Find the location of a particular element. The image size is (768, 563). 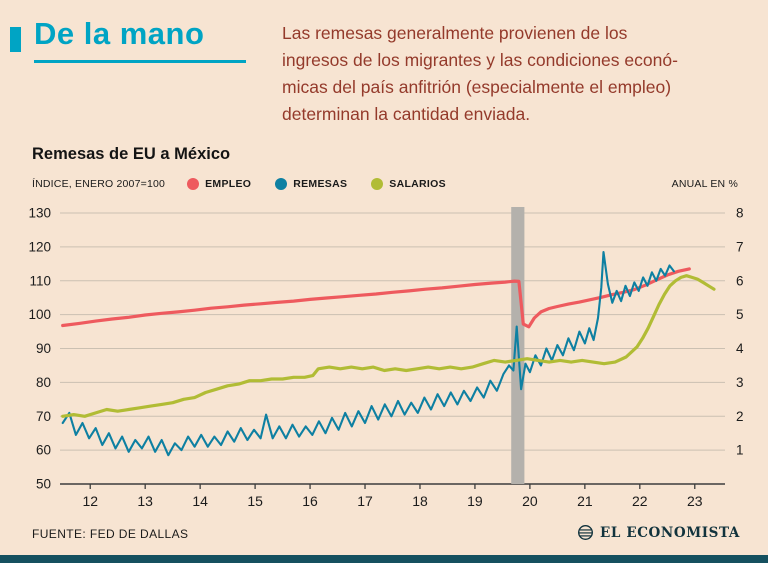

svg-text: 7 is located at coordinates (740, 246).